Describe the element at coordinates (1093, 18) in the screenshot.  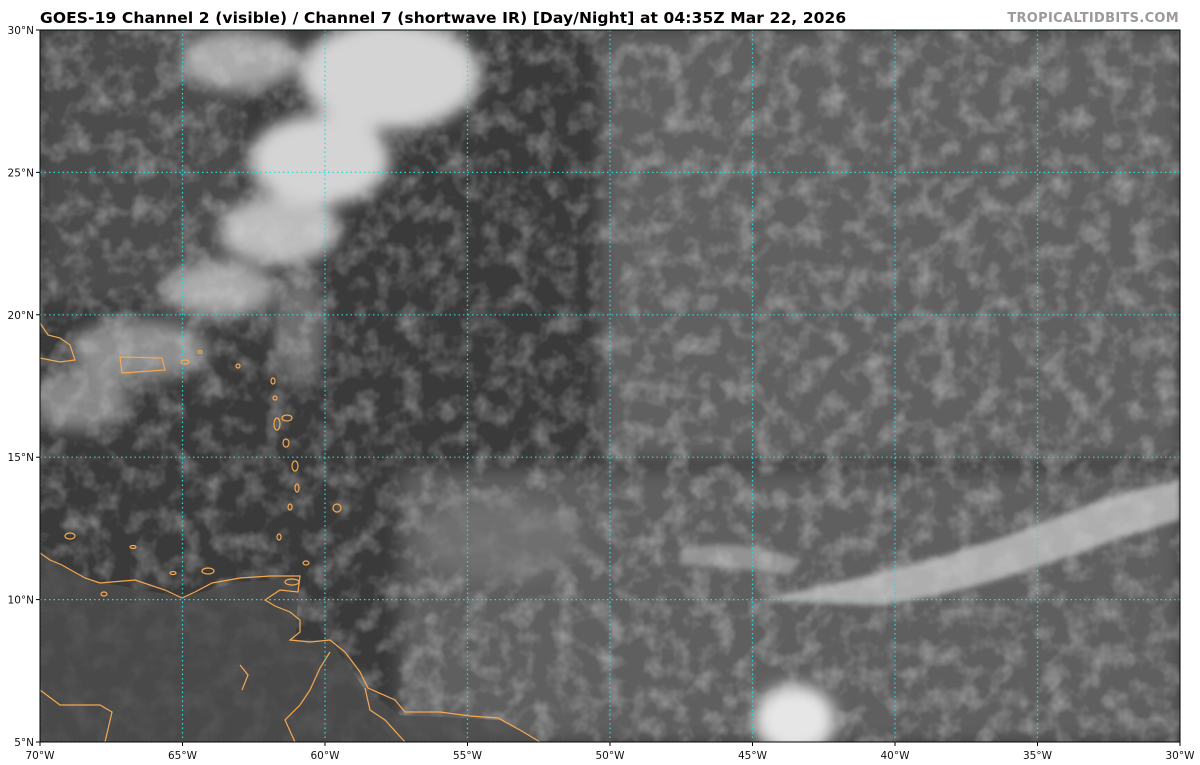
I see `credit-watermark: TROPICALTIDBITS.COM` at that location.